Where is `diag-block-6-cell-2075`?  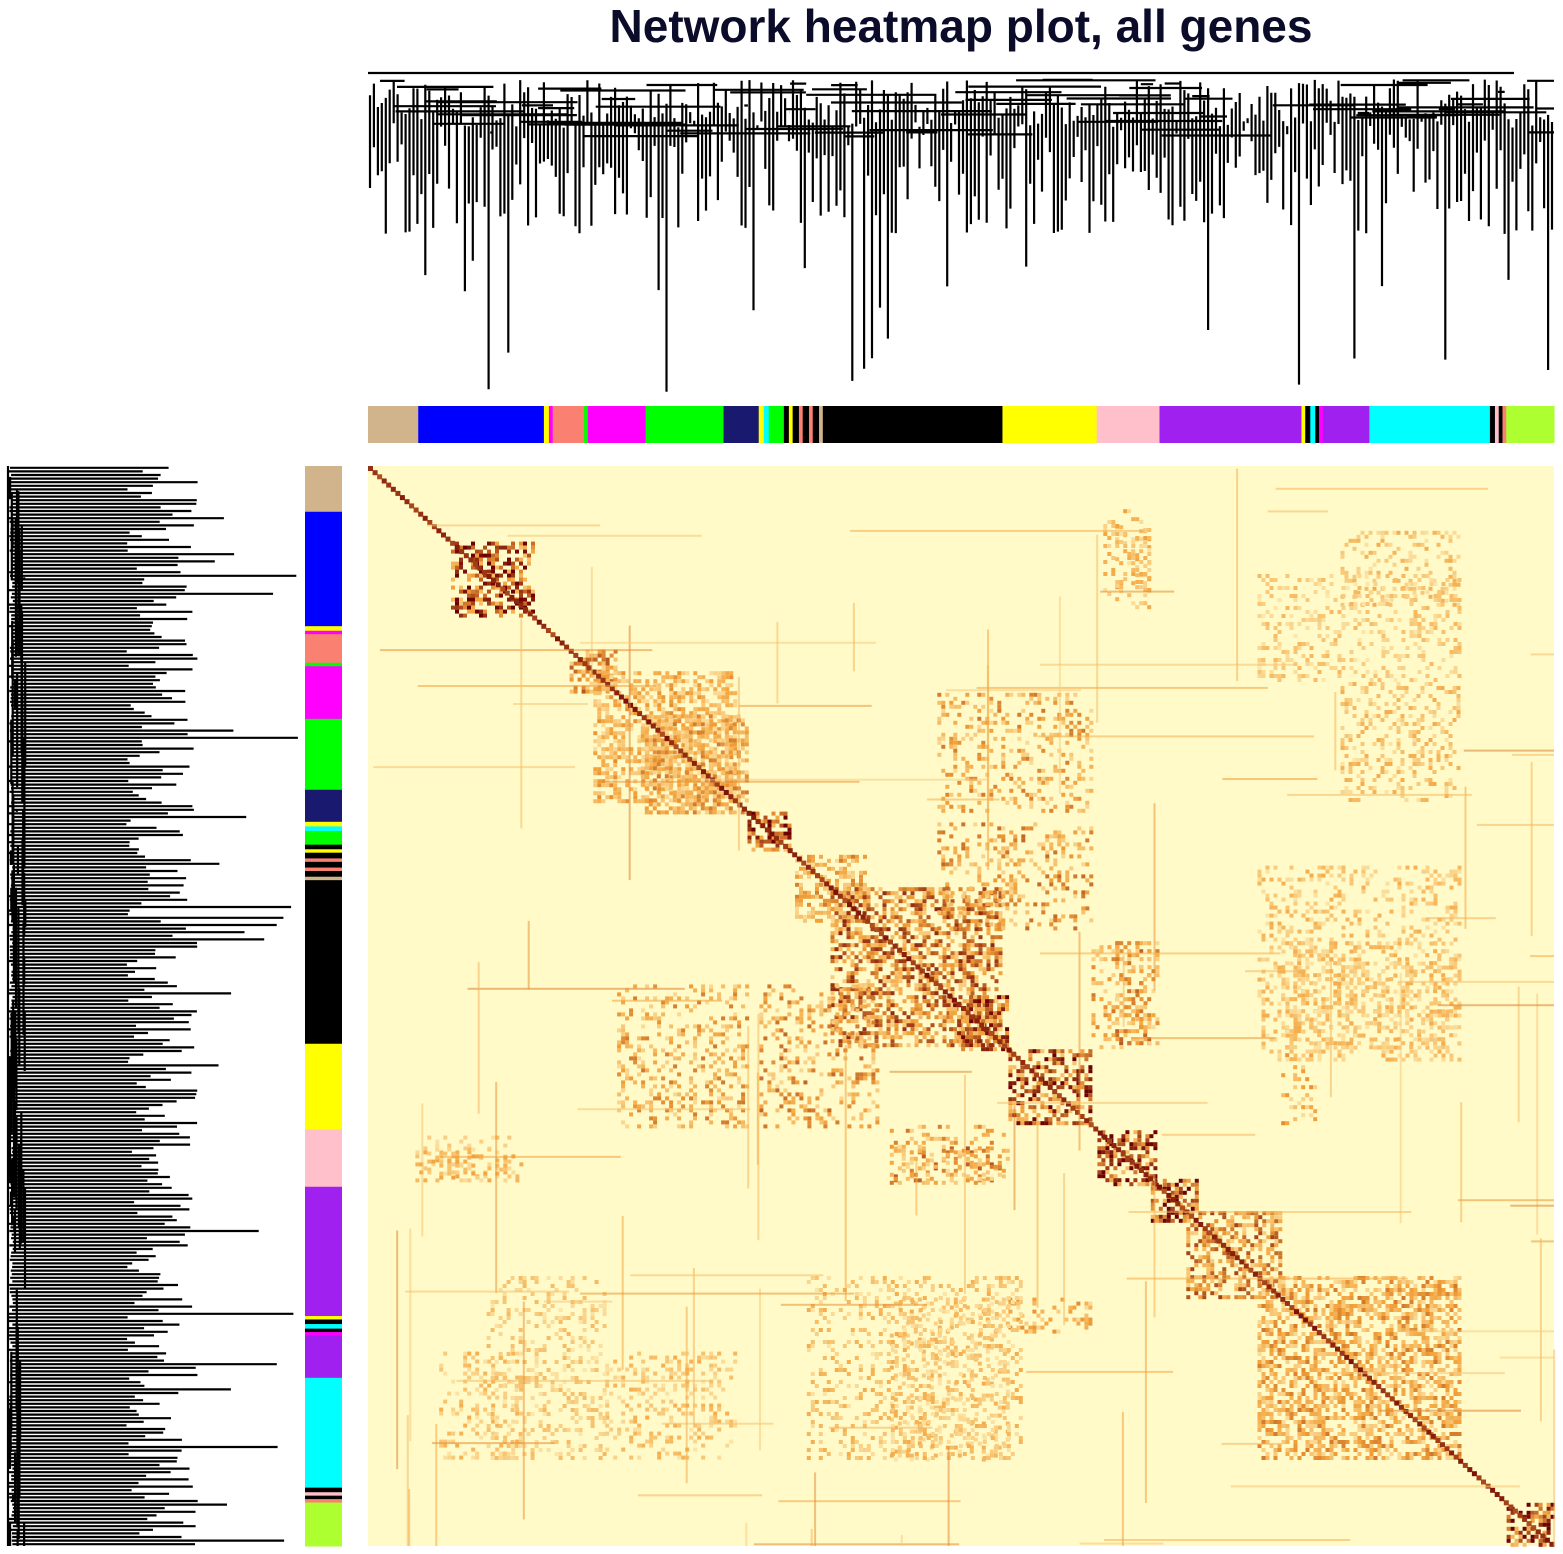
diag-block-6-cell-2075 is located at coordinates (876, 977).